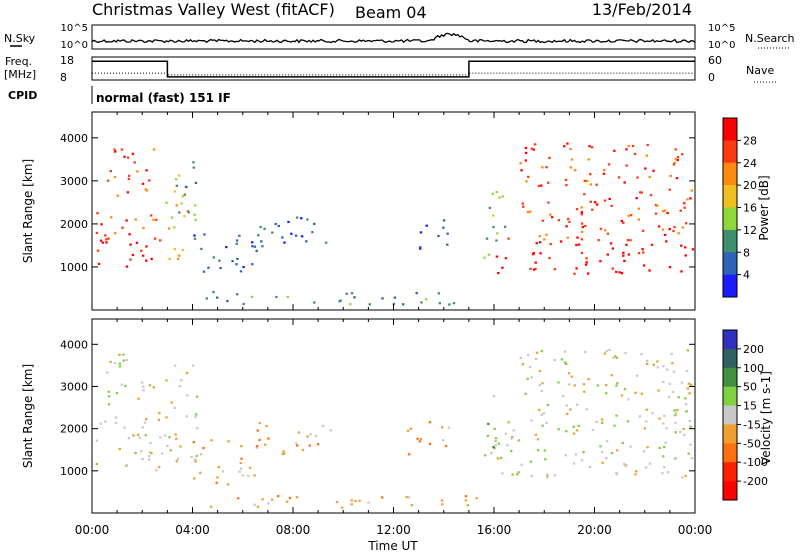 The image size is (800, 554). Describe the element at coordinates (192, 530) in the screenshot. I see `x-tick-label: 04:00` at that location.